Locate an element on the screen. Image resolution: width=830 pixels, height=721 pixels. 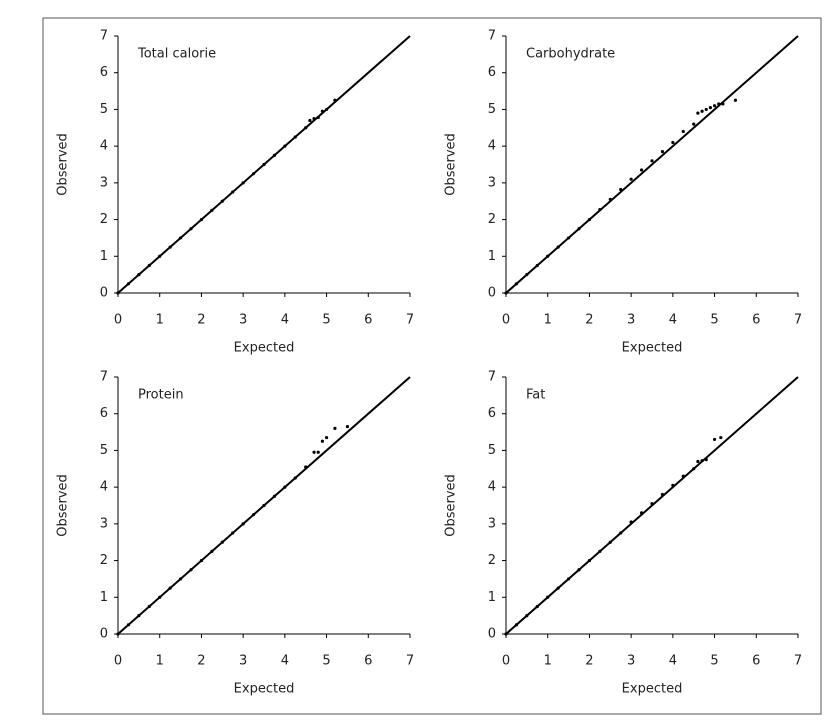
panel-title: Total calorie is located at coordinates (176, 54).